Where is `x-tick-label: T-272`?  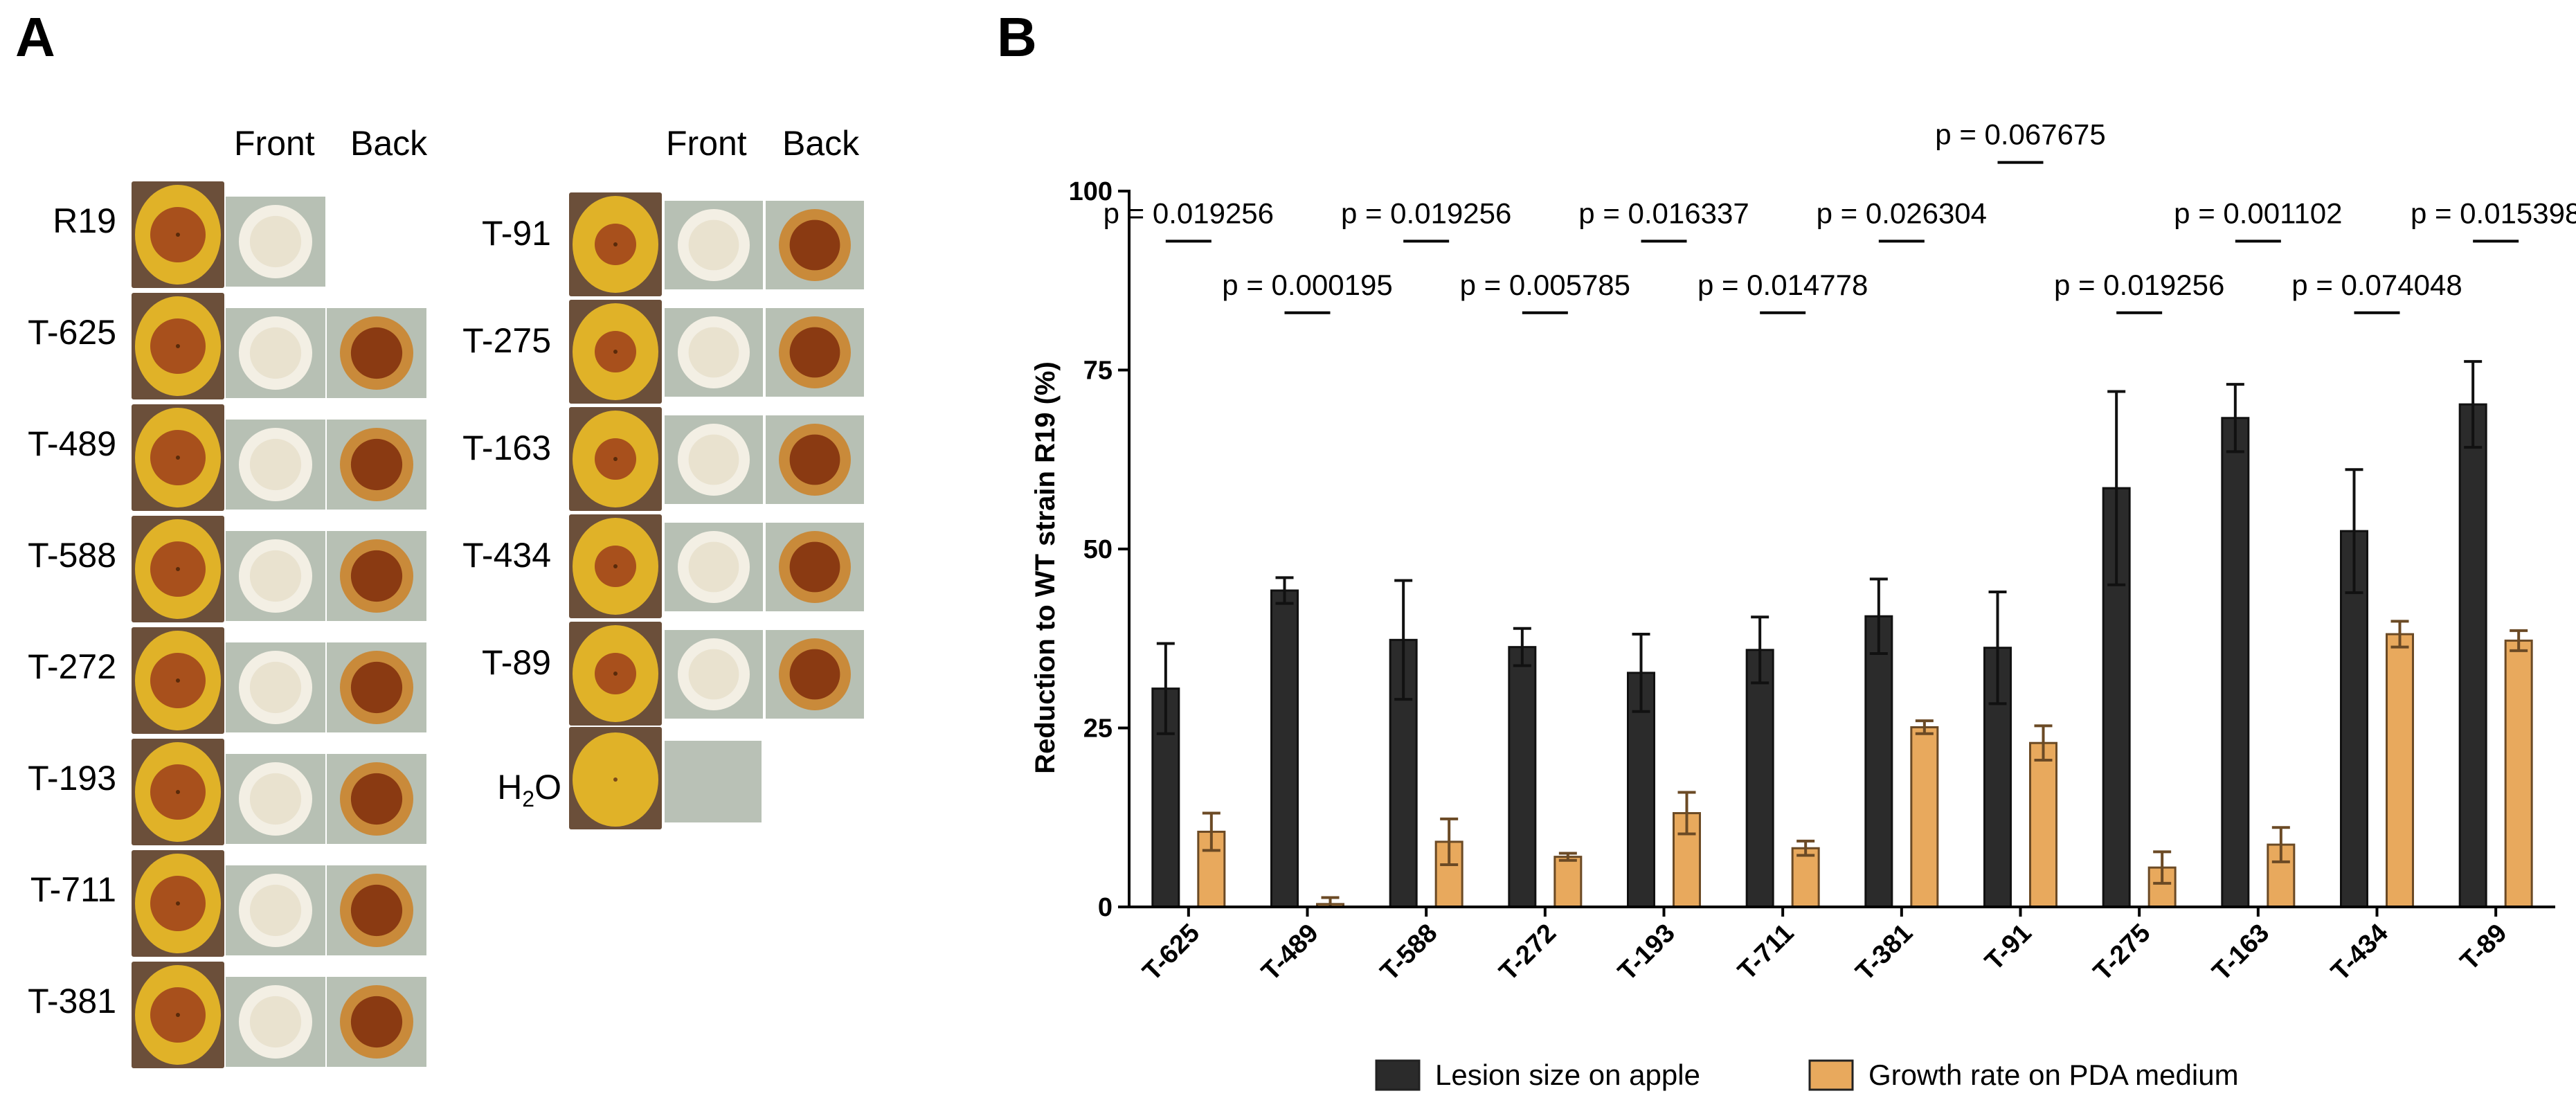
x-tick-label: T-272 is located at coordinates (1528, 953).